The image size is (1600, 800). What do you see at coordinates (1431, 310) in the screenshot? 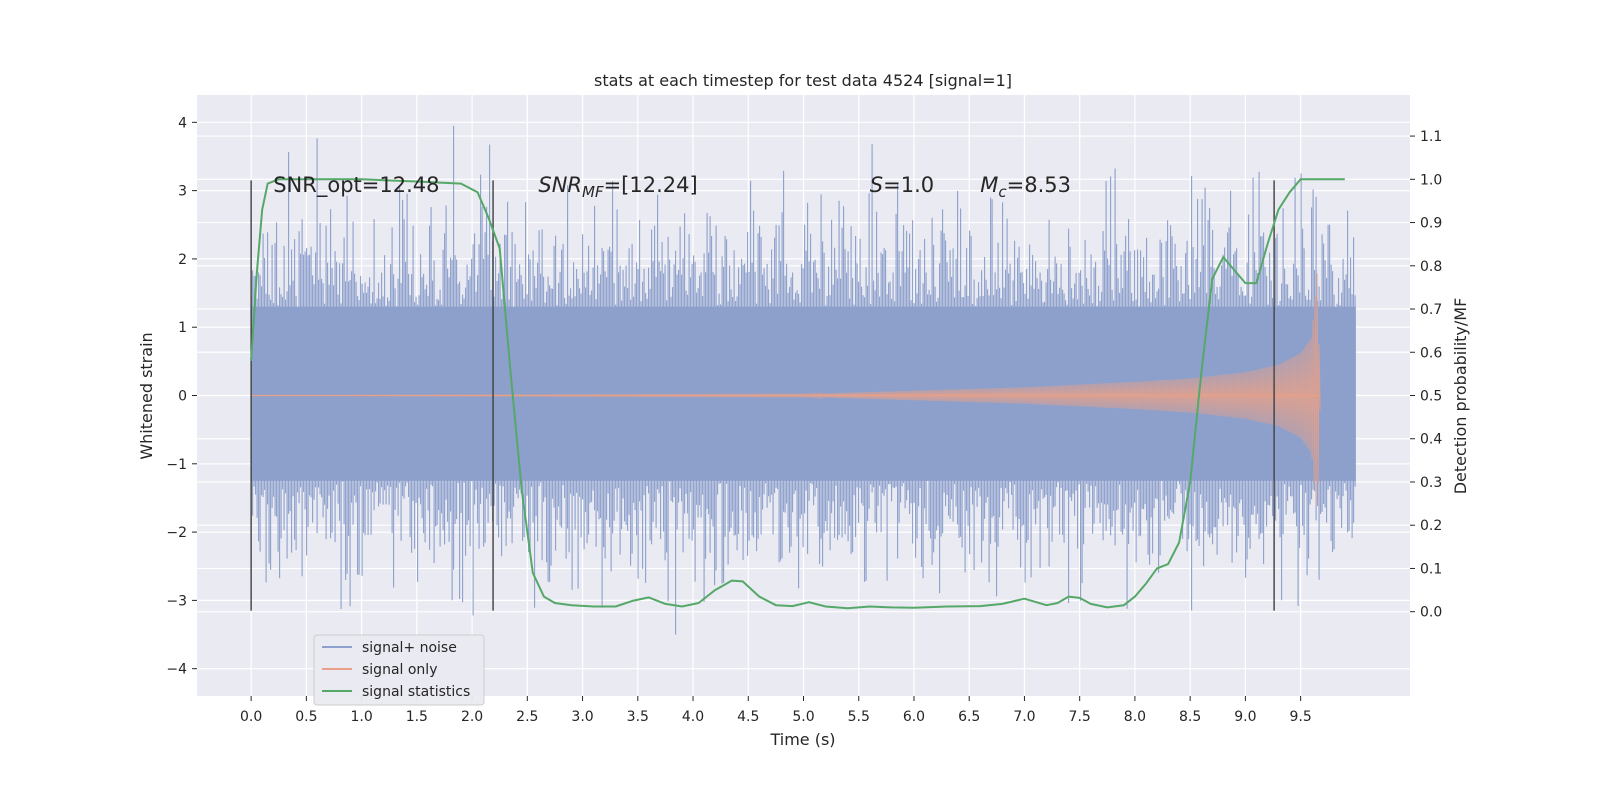
I see `y-right-tick-label: 0.7` at bounding box center [1431, 310].